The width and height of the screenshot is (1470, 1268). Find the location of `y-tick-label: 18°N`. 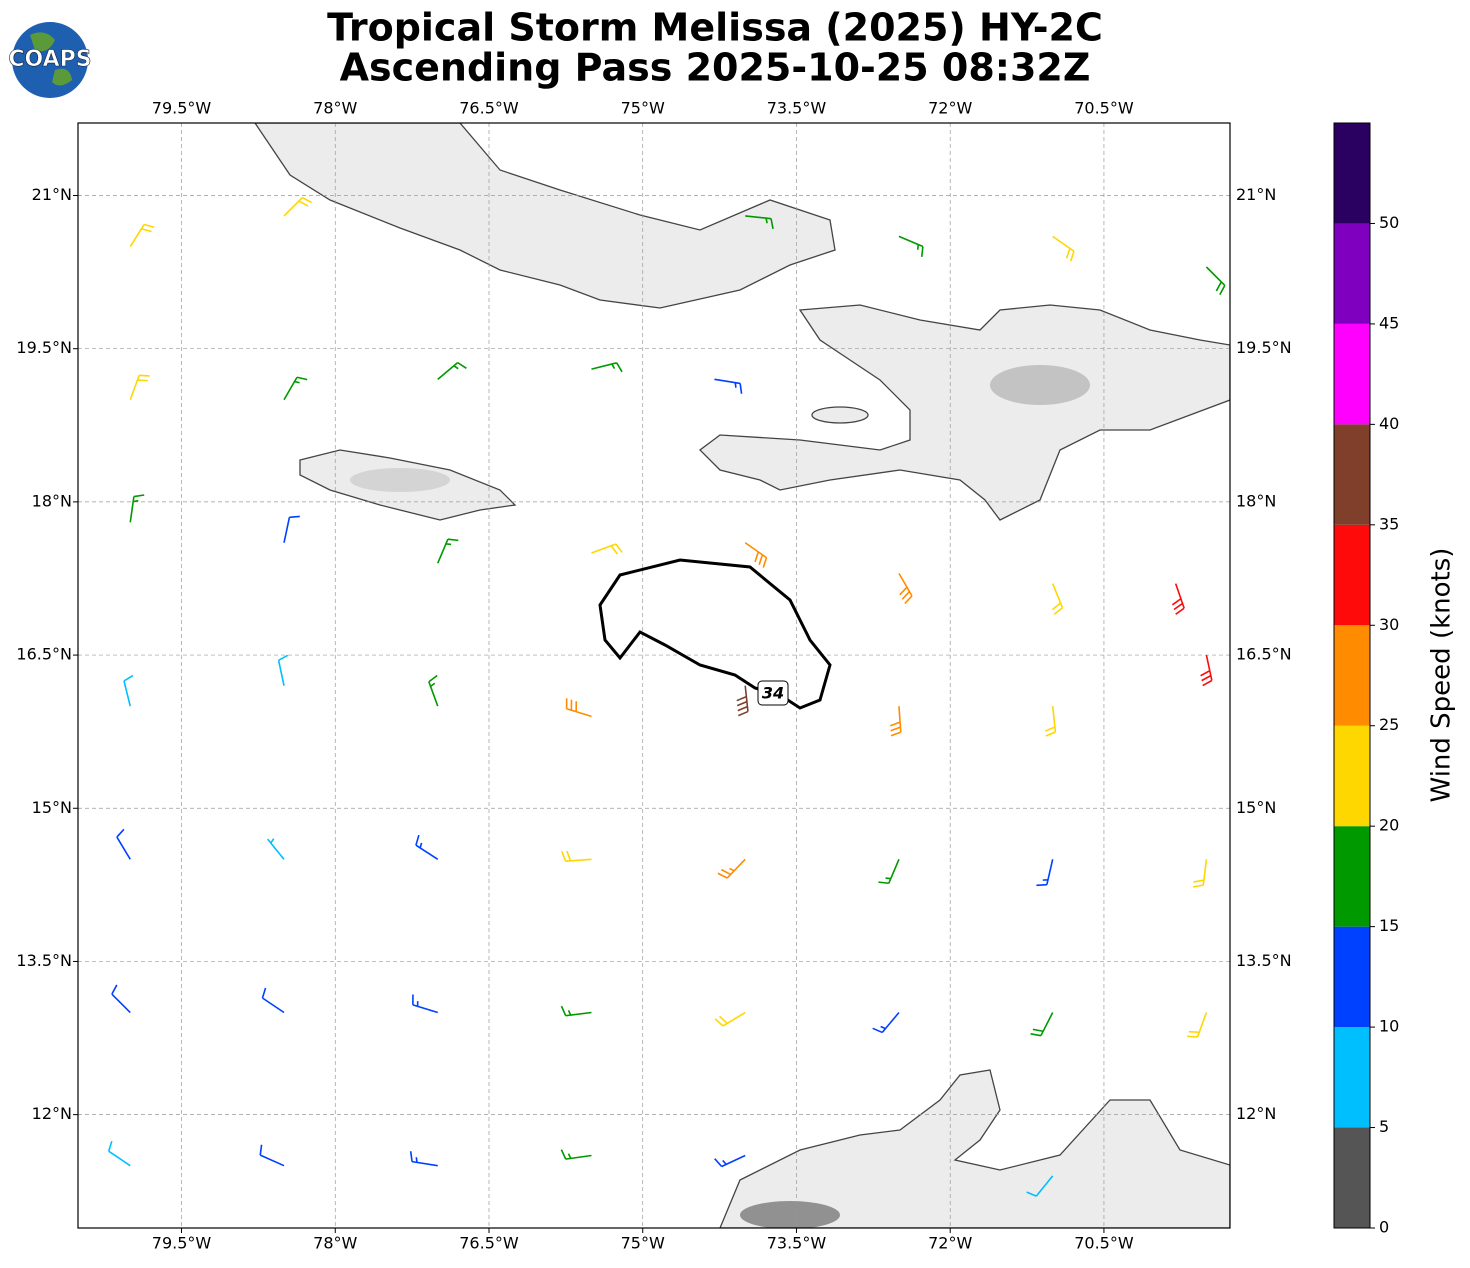

y-tick-label: 18°N is located at coordinates (52, 500).